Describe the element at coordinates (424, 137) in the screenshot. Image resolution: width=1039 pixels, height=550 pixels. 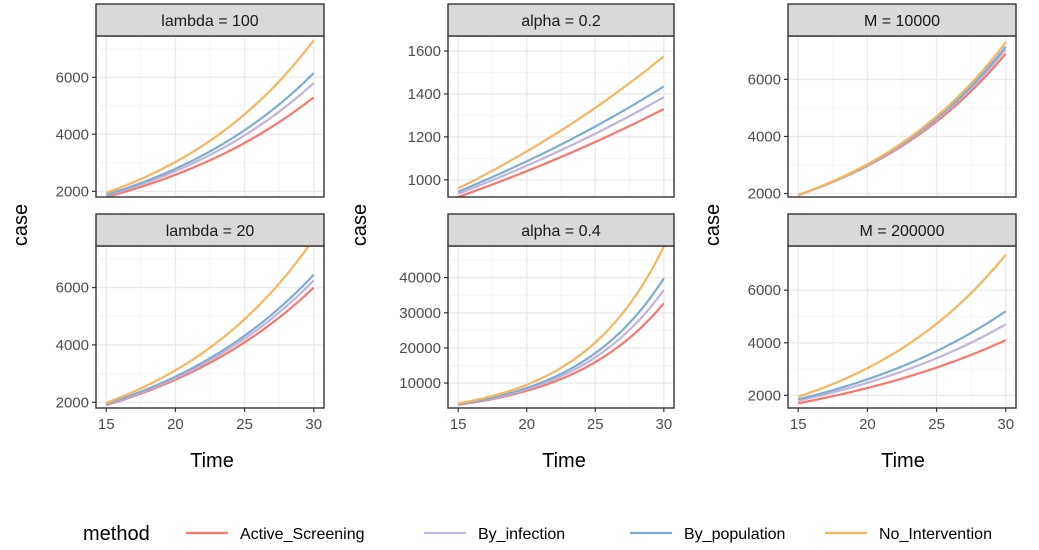
I see `y-tick-label: 1200` at that location.